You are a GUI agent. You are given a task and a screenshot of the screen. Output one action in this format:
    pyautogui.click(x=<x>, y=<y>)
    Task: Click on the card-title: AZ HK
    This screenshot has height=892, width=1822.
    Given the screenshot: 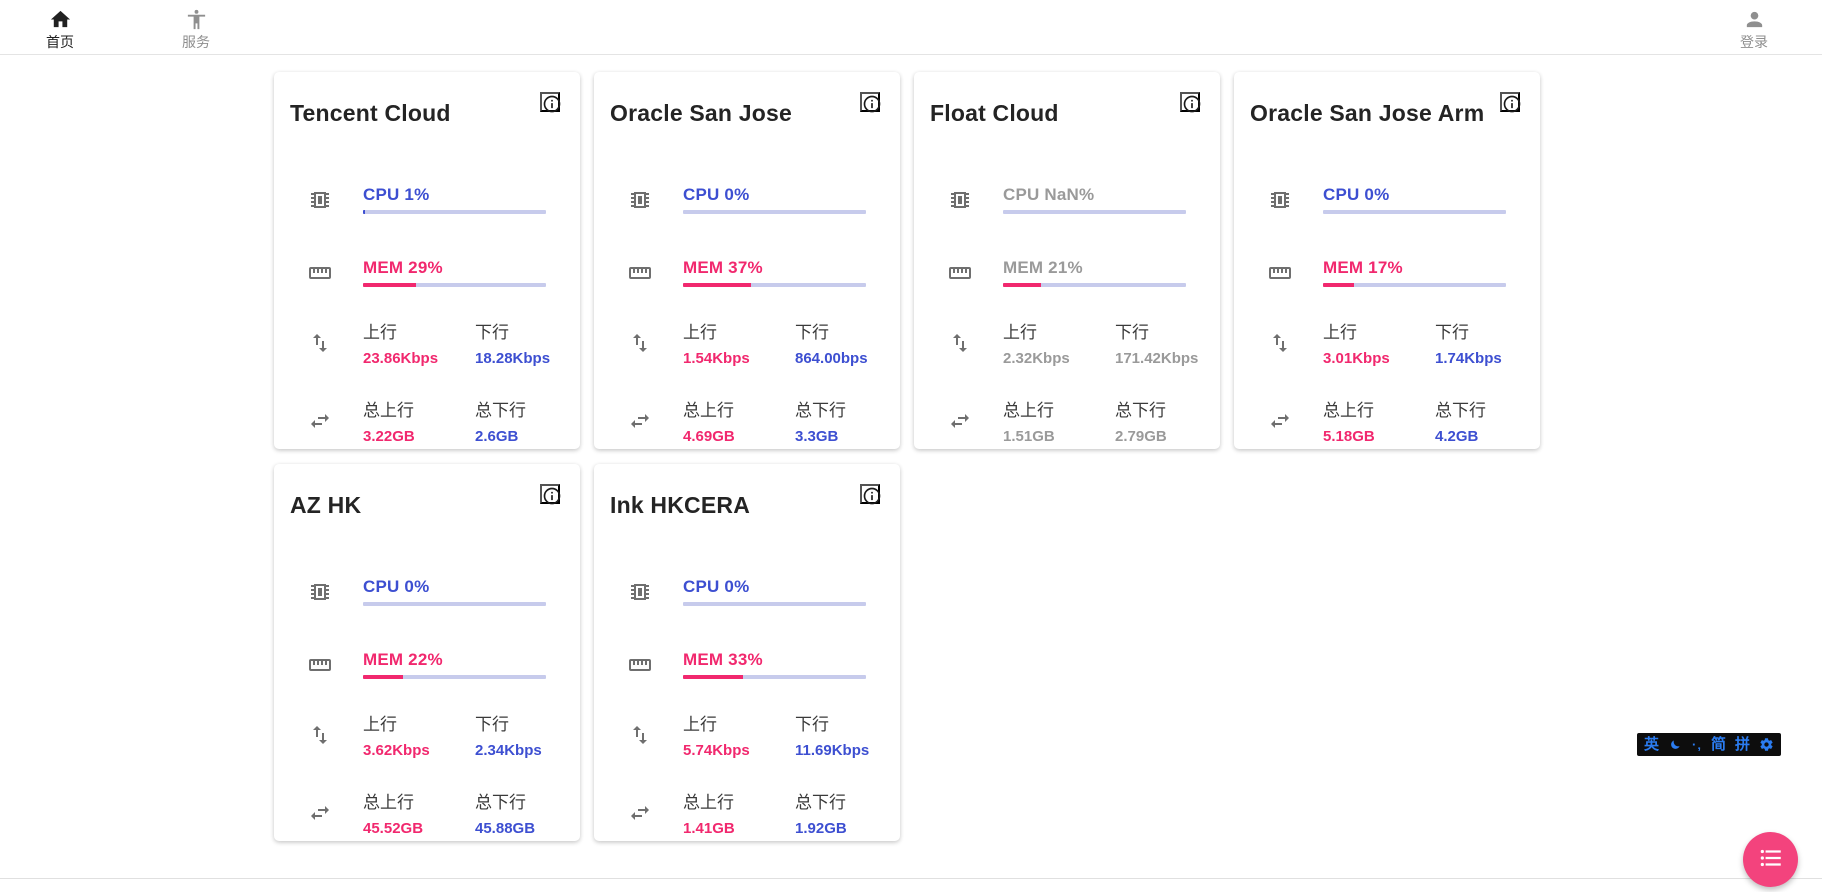 What is the action you would take?
    pyautogui.click(x=326, y=505)
    